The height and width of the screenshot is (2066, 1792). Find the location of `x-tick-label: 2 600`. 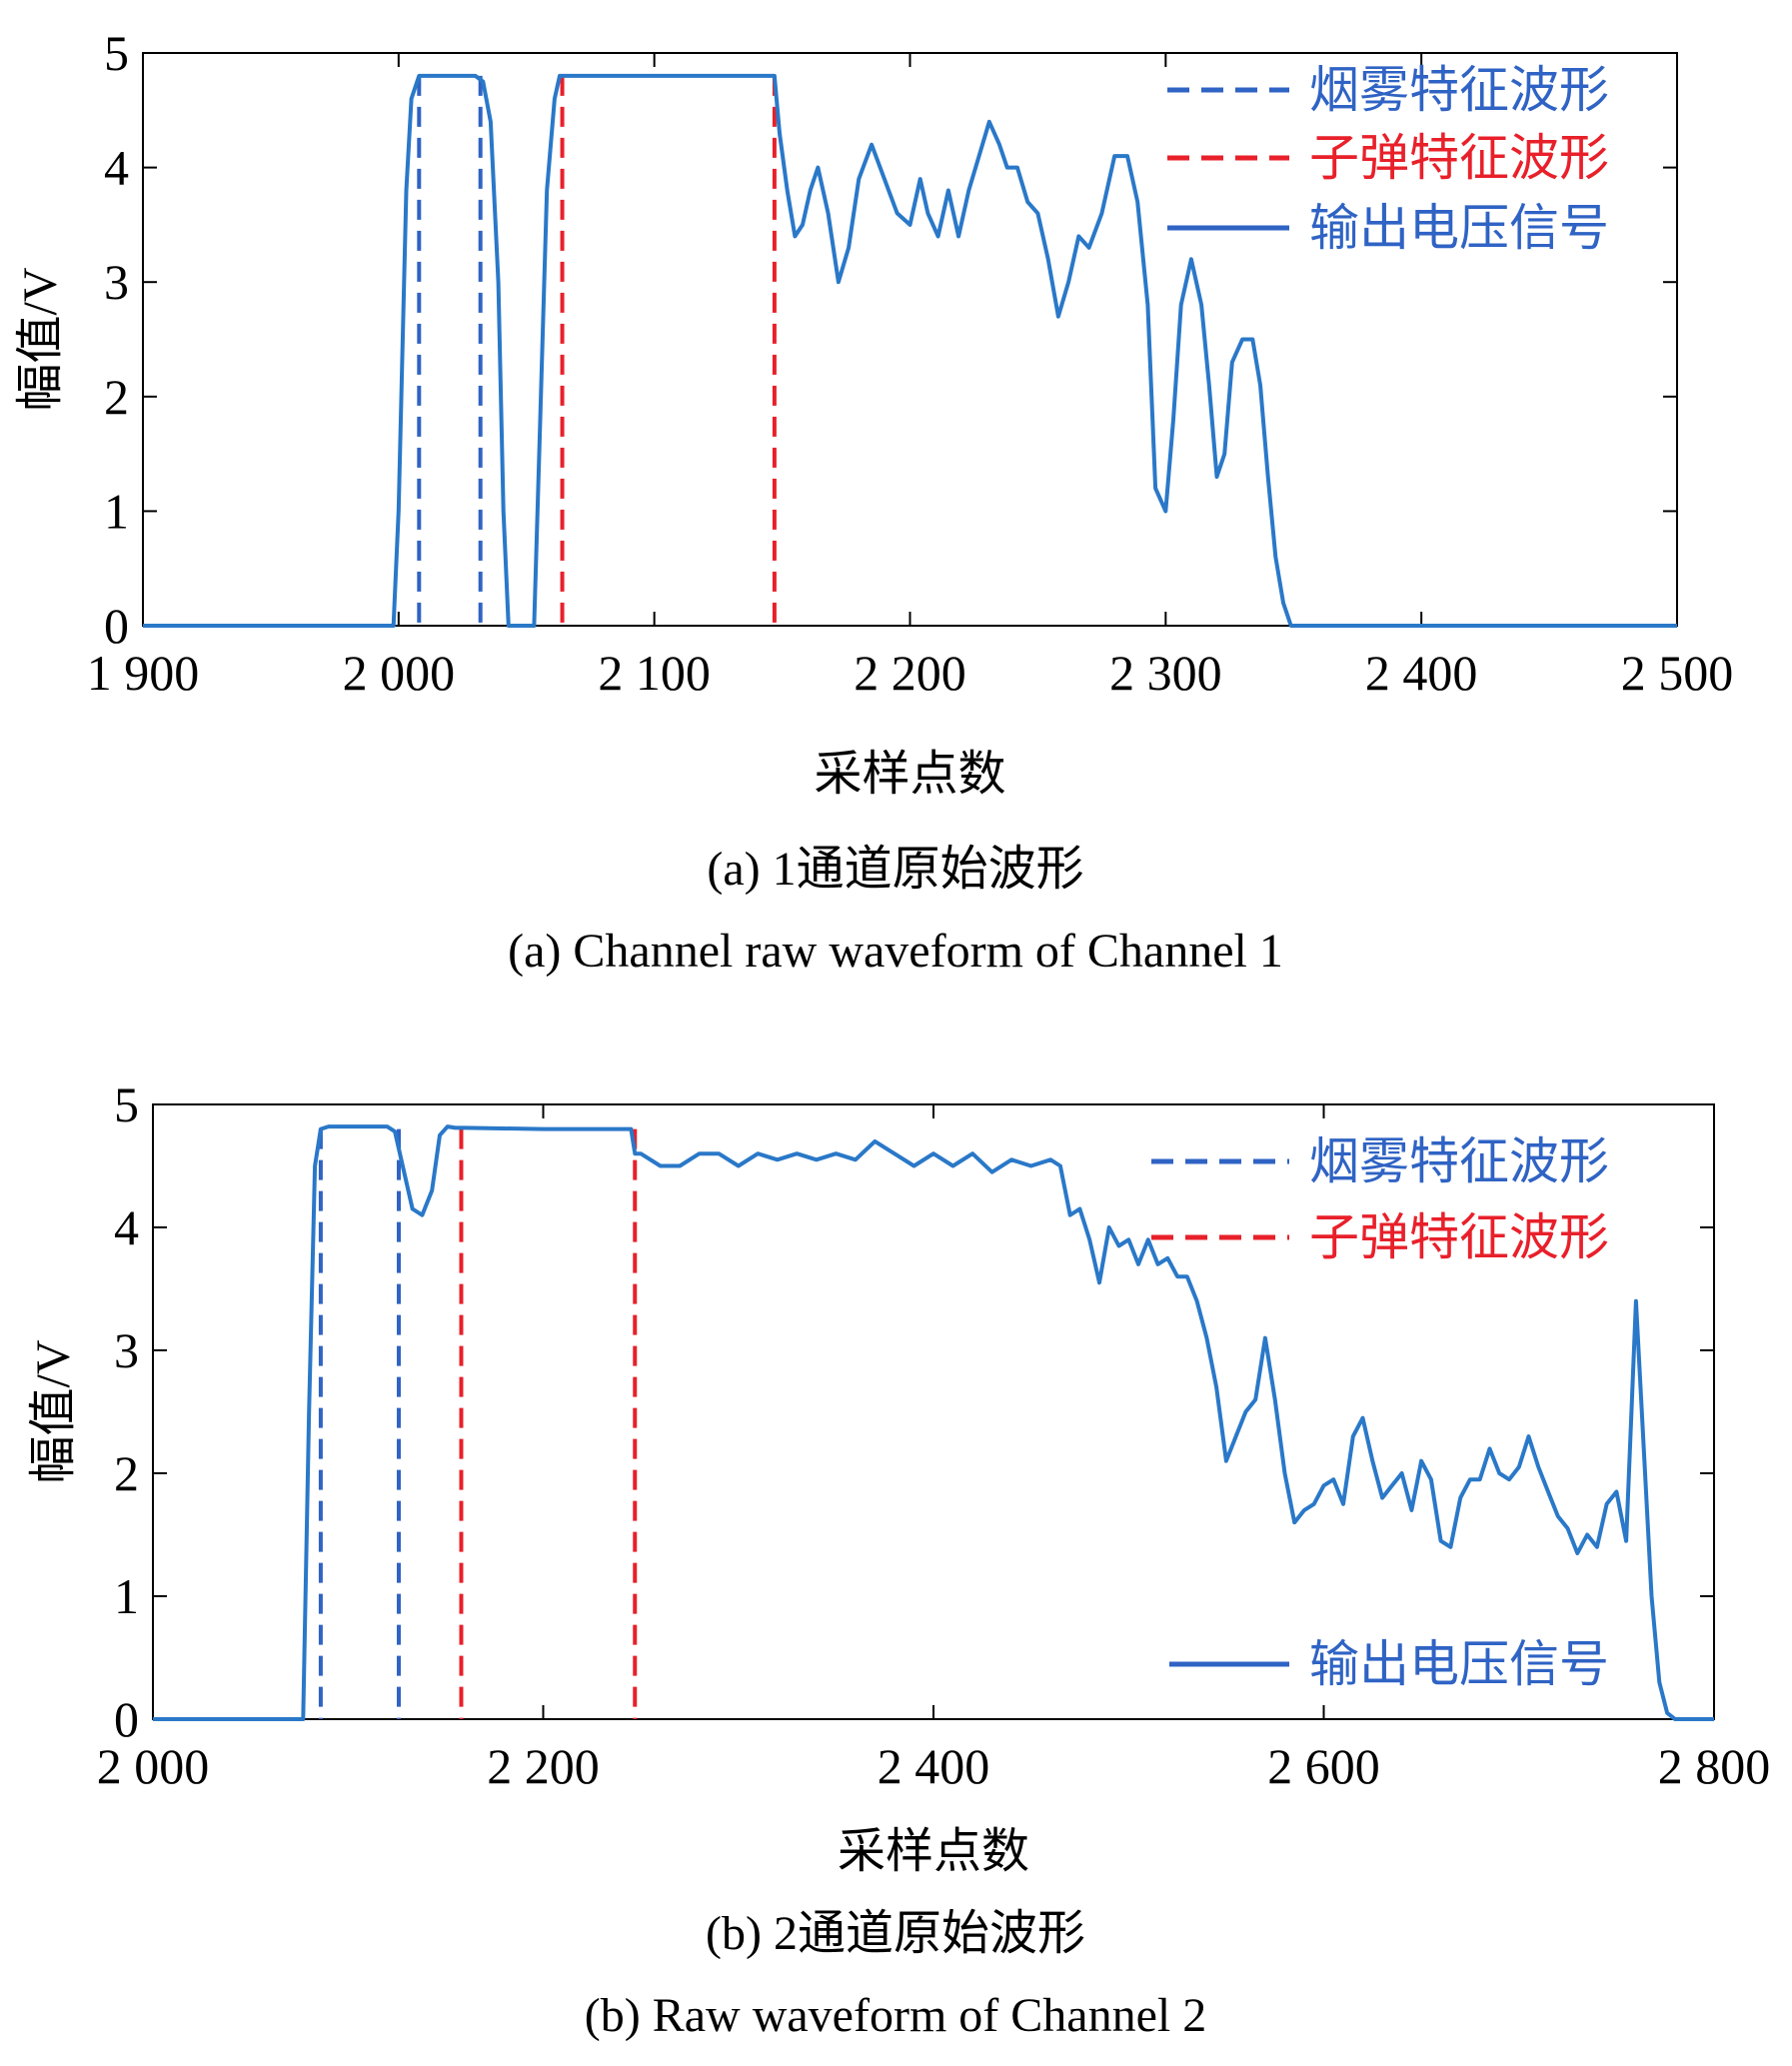

x-tick-label: 2 600 is located at coordinates (1324, 1766).